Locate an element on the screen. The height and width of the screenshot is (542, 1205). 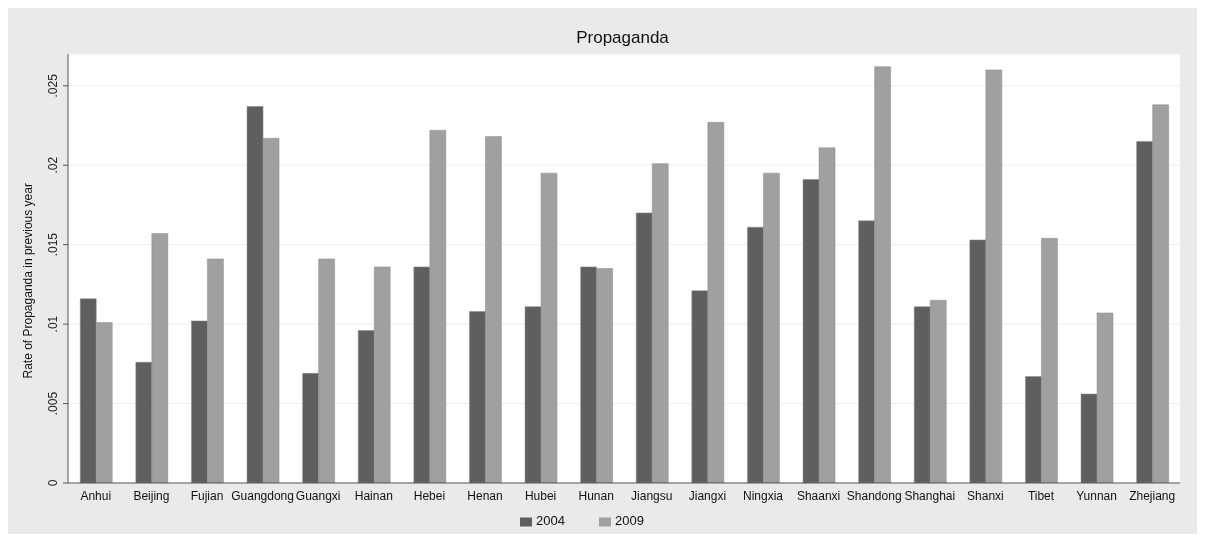
y-tick-label: .025 is located at coordinates (53, 85).